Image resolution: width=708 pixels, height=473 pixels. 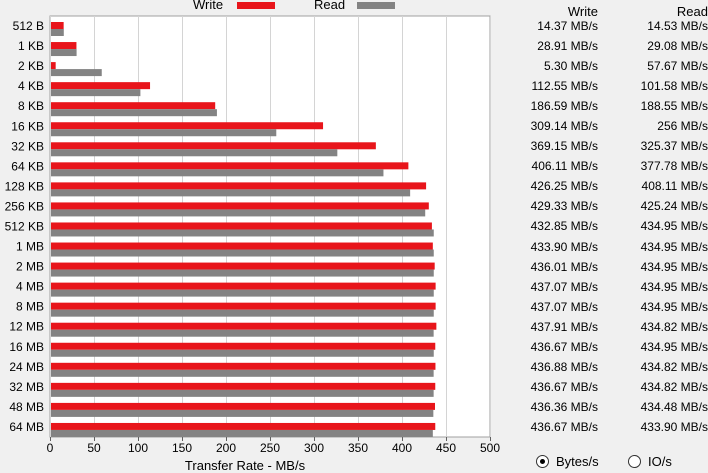 I want to click on write-value: 112.55 MB/s, so click(x=564, y=86).